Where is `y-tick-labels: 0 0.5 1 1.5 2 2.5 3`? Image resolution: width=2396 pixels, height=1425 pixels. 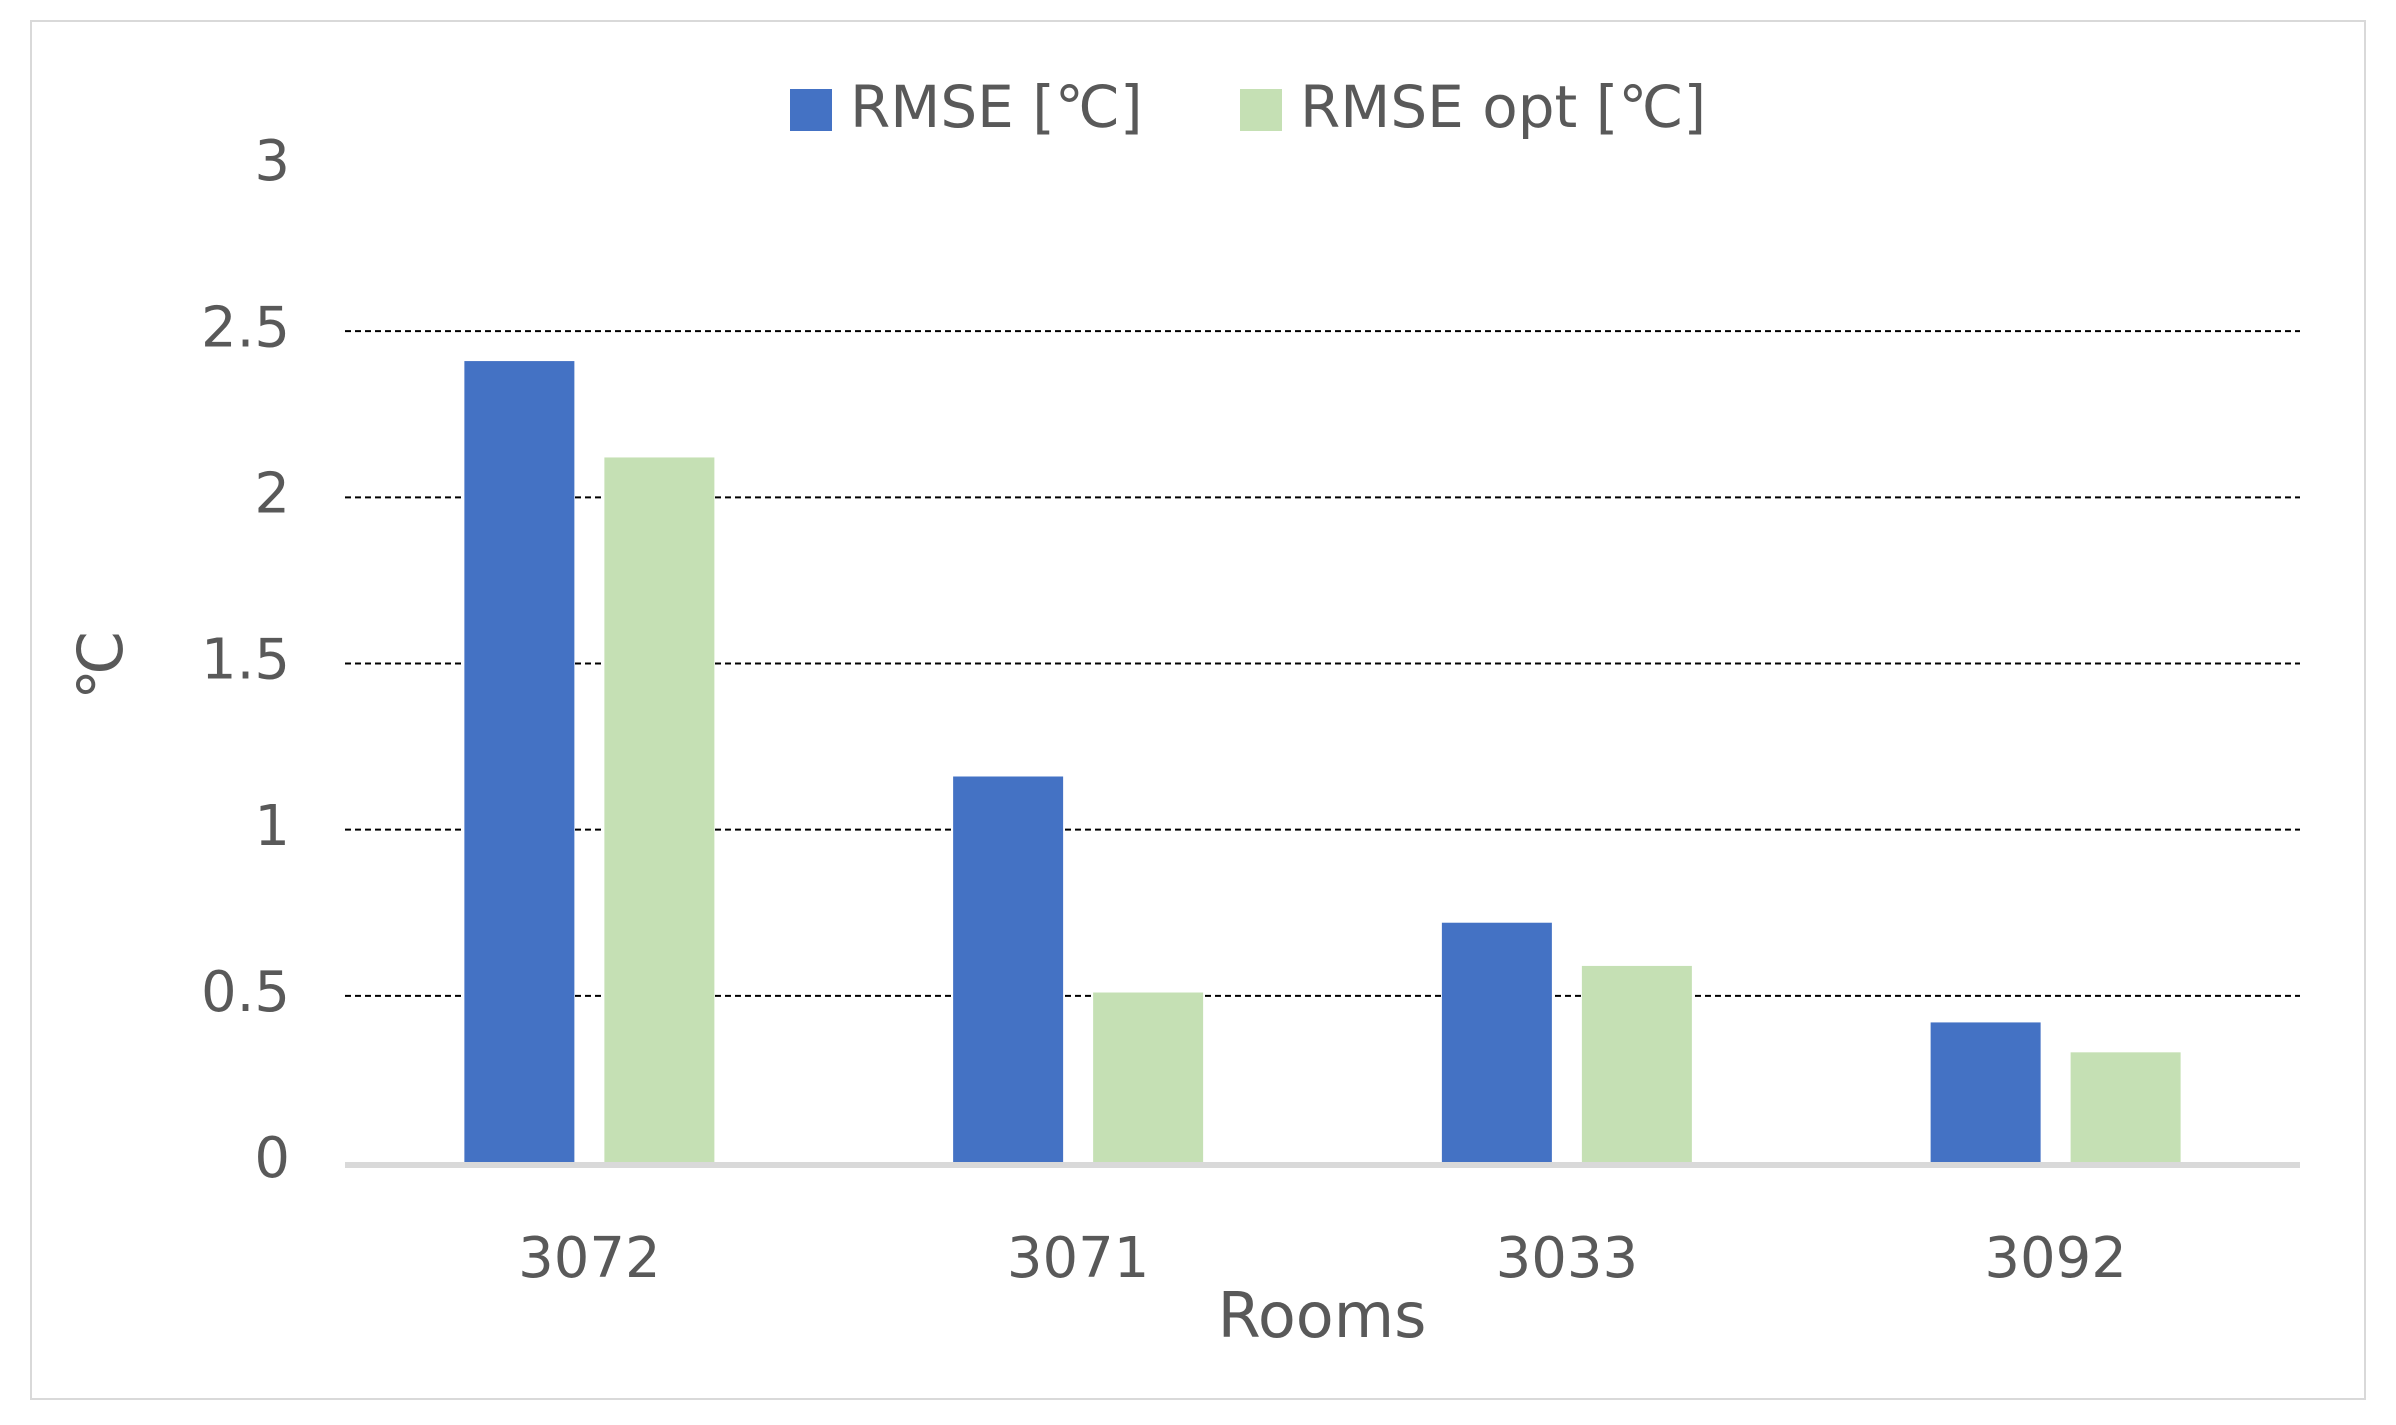
y-tick-labels: 0 0.5 1 1.5 2 2.5 3 is located at coordinates (245, 660).